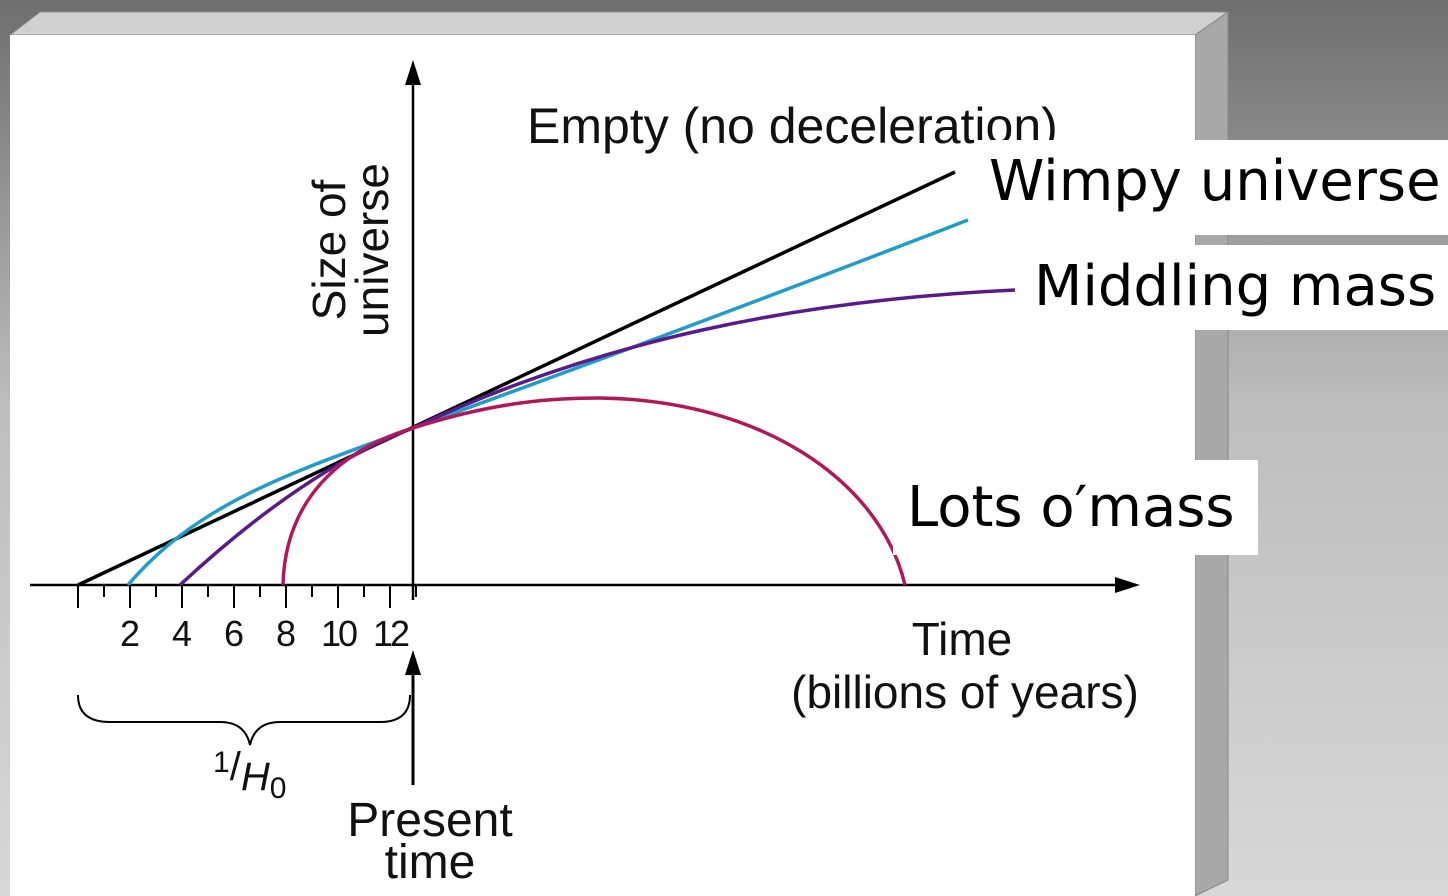 The width and height of the screenshot is (1448, 896). I want to click on hubble-slash: /, so click(236, 767).